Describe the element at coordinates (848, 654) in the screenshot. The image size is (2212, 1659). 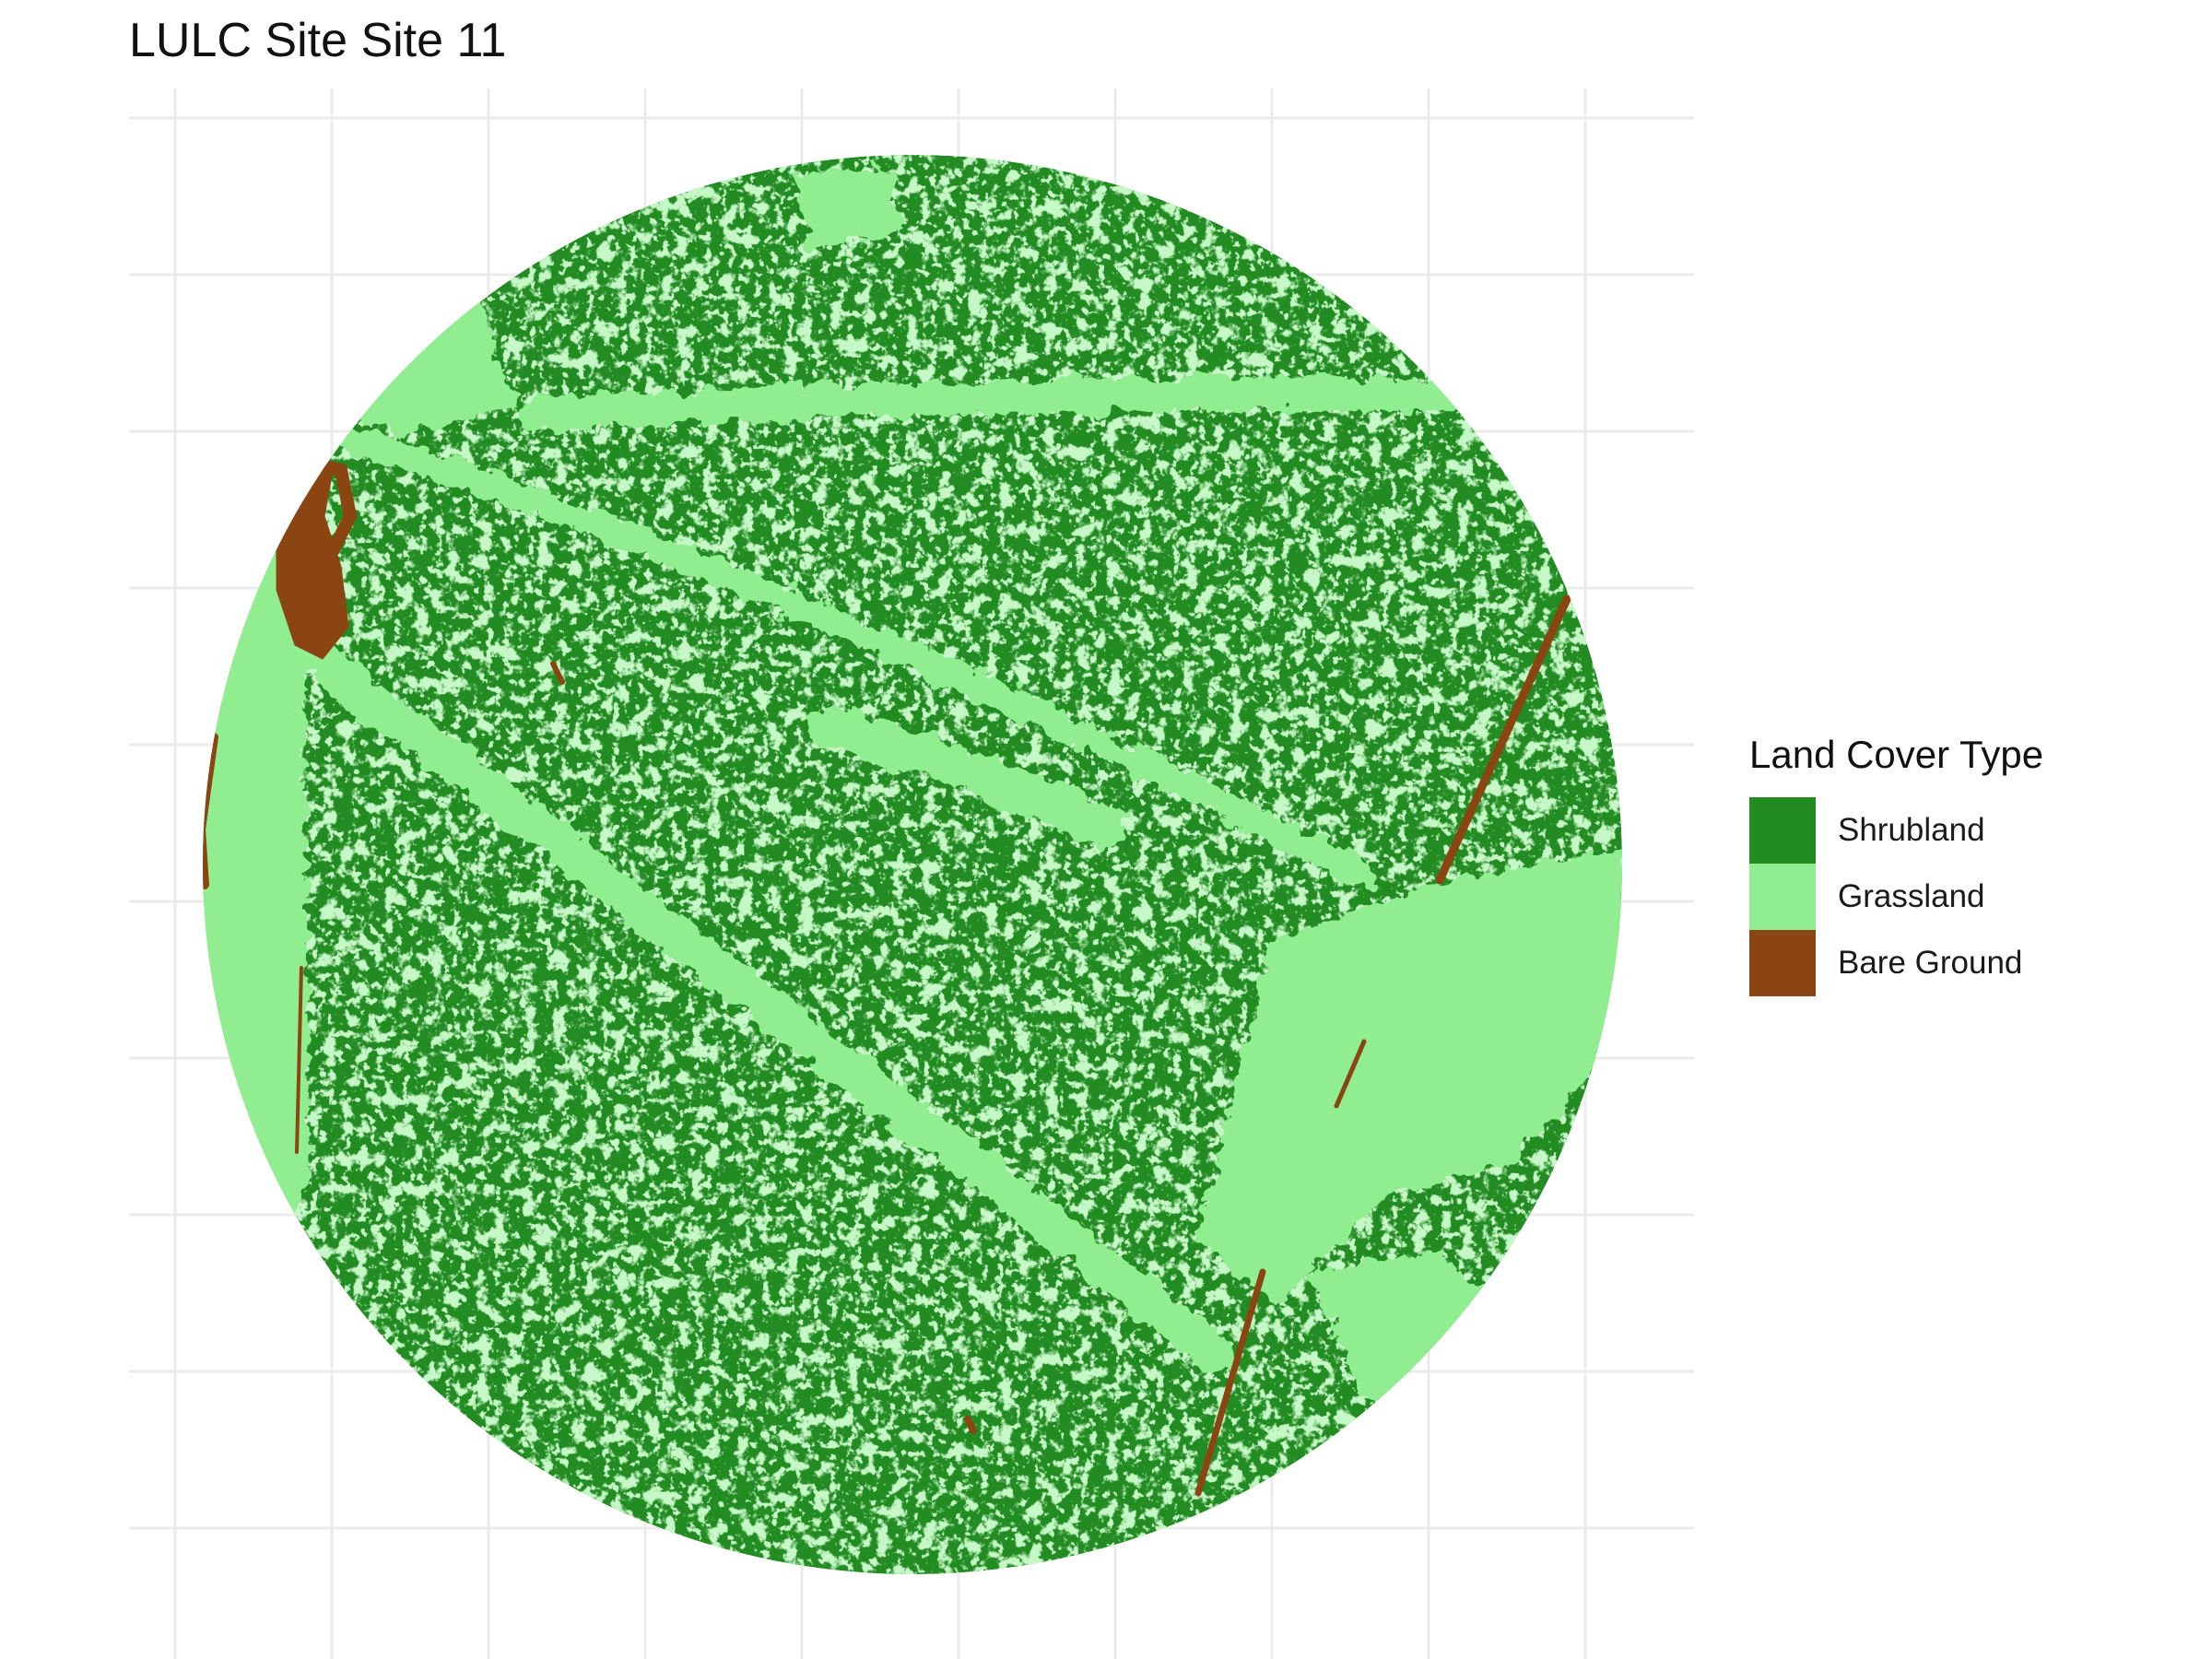
I see `grassland-corridor-north` at that location.